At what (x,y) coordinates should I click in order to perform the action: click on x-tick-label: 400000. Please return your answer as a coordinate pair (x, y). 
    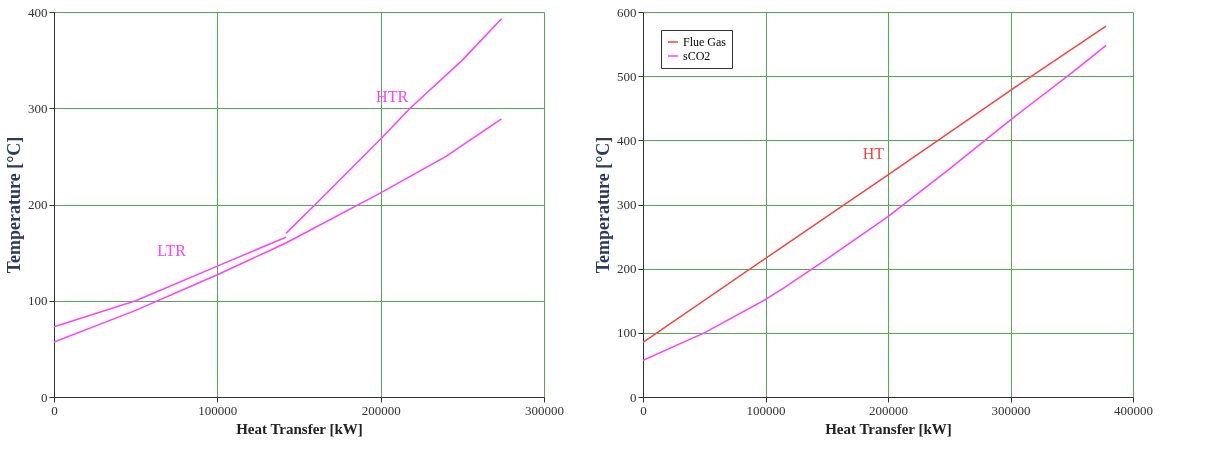
    Looking at the image, I should click on (1133, 410).